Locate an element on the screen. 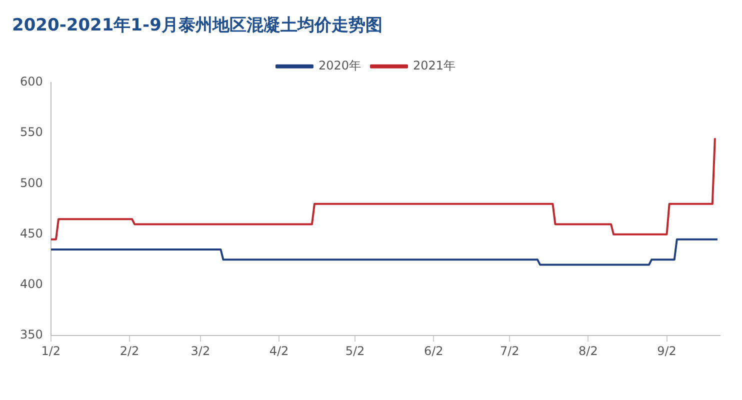 This screenshot has height=400, width=742. y-tick-label: 350 is located at coordinates (31, 335).